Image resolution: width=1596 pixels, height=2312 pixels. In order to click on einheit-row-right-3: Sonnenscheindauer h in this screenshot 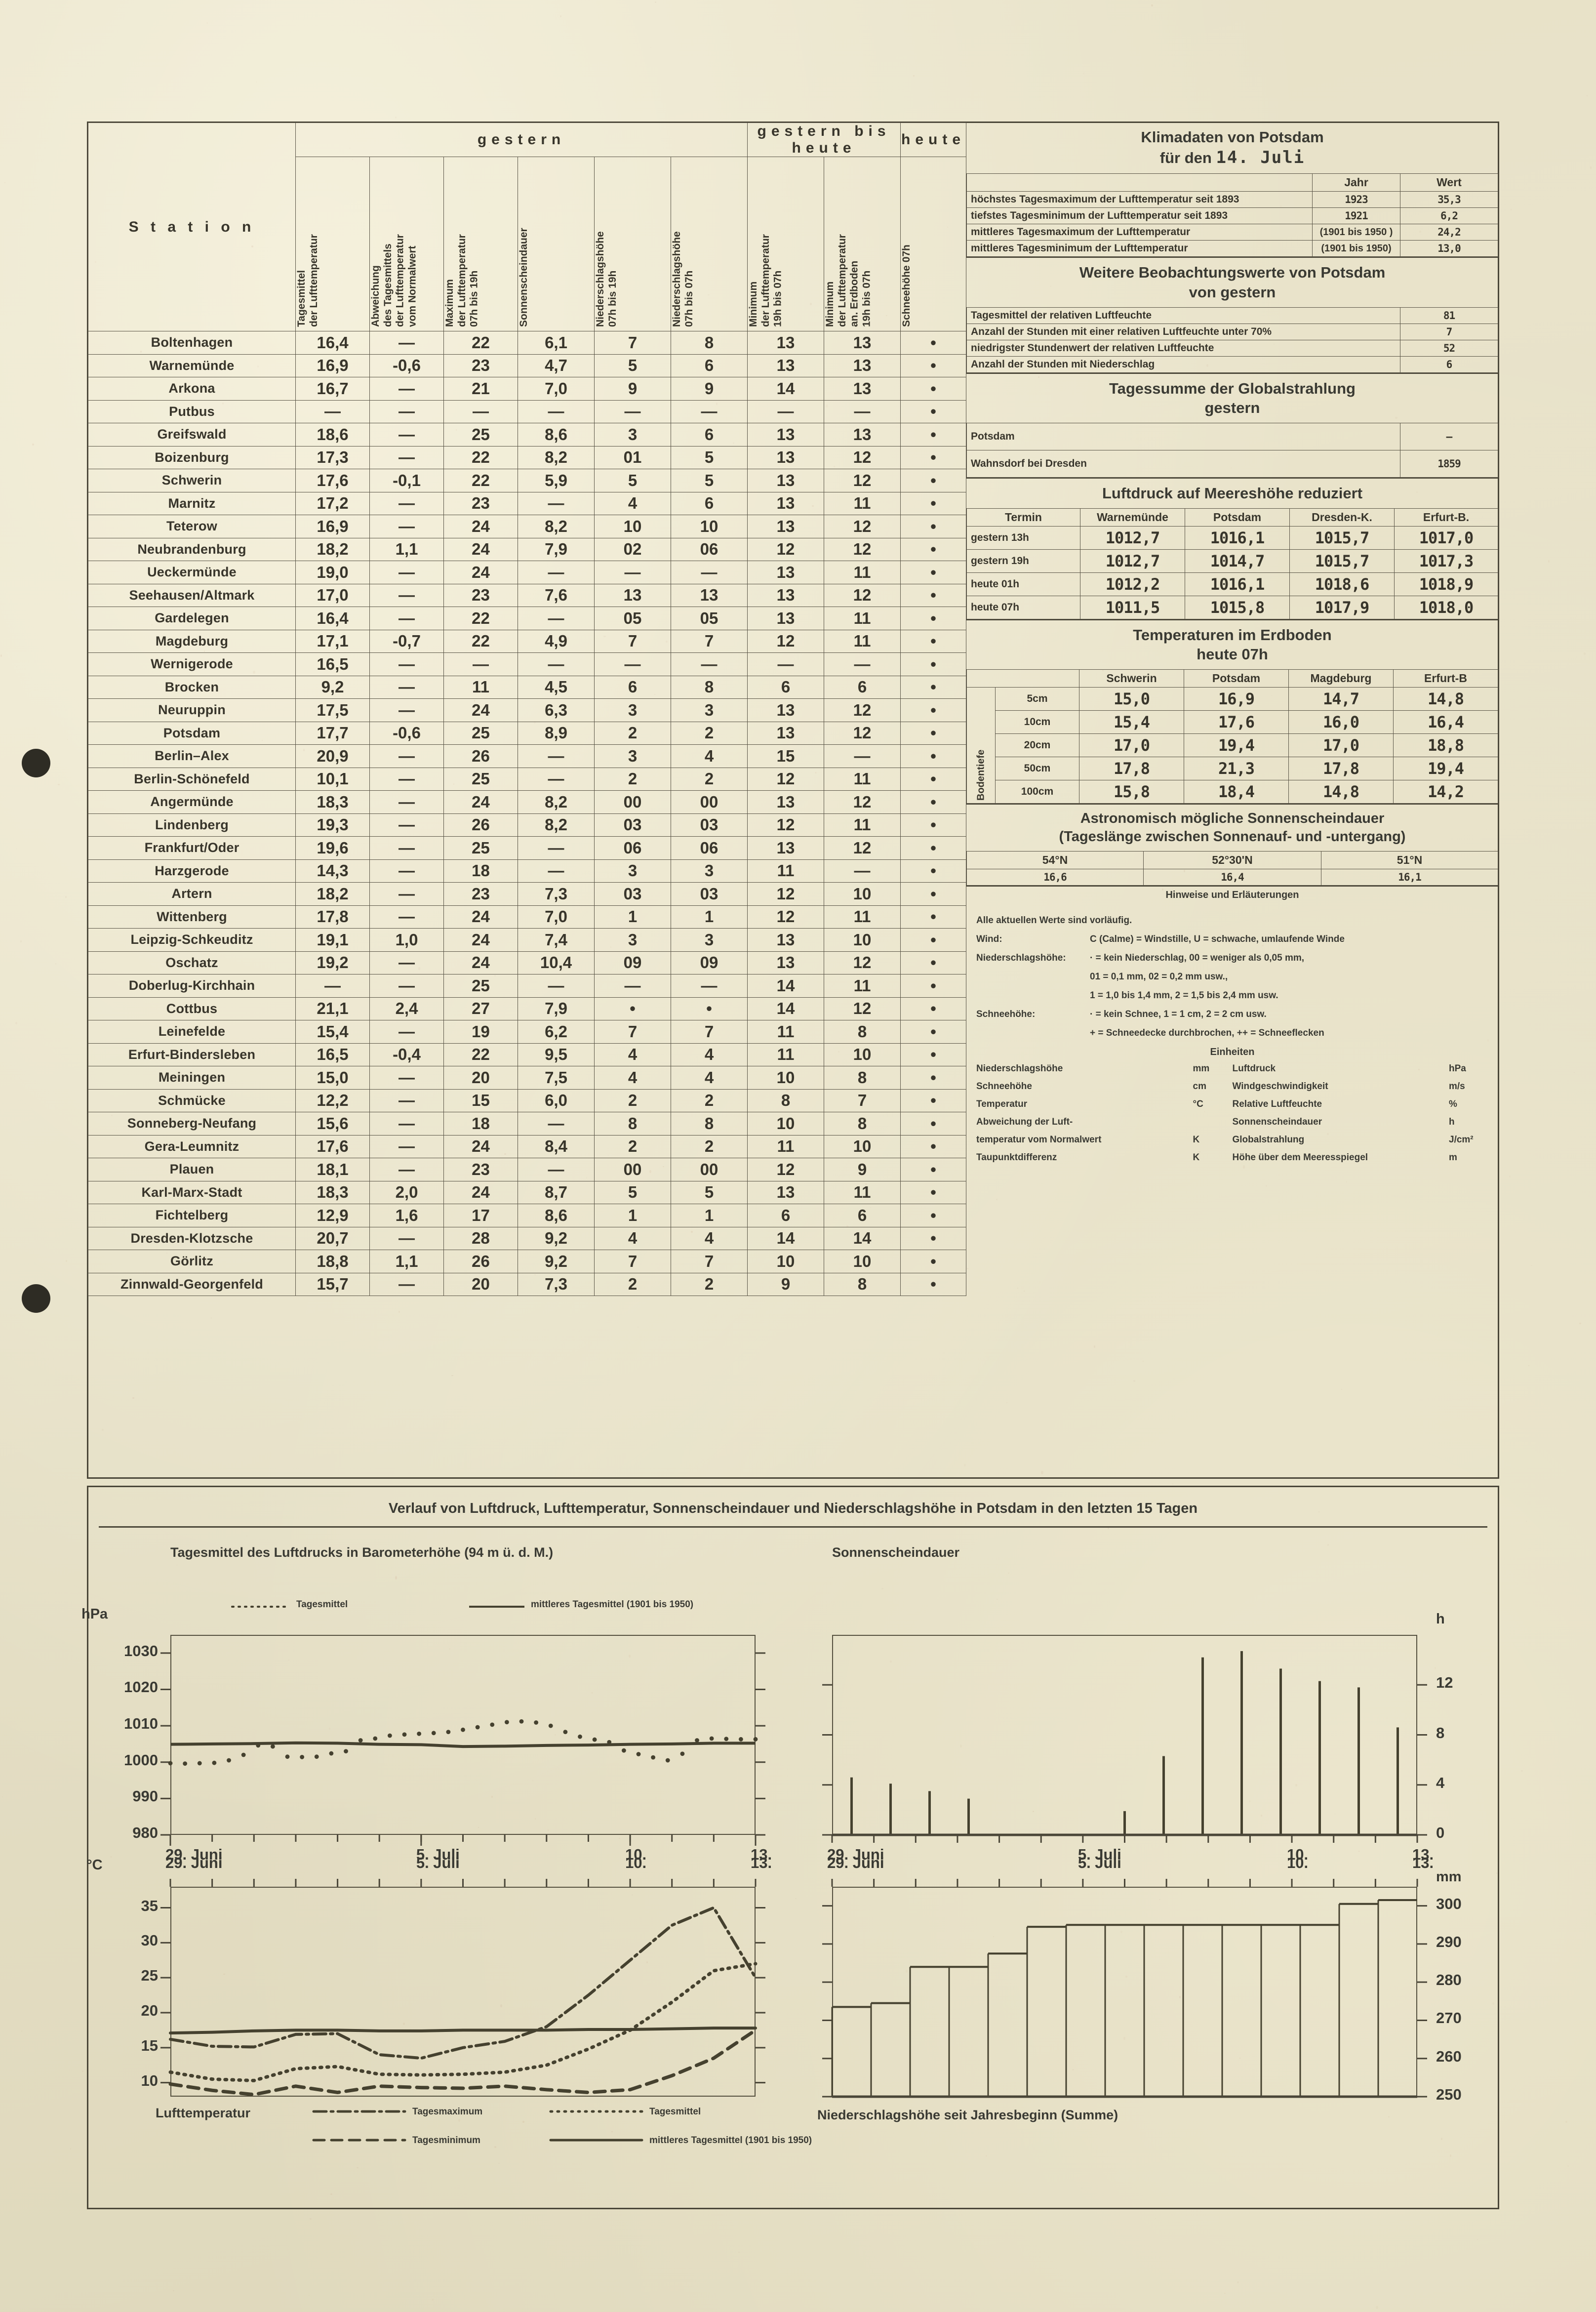, I will do `click(1361, 1122)`.